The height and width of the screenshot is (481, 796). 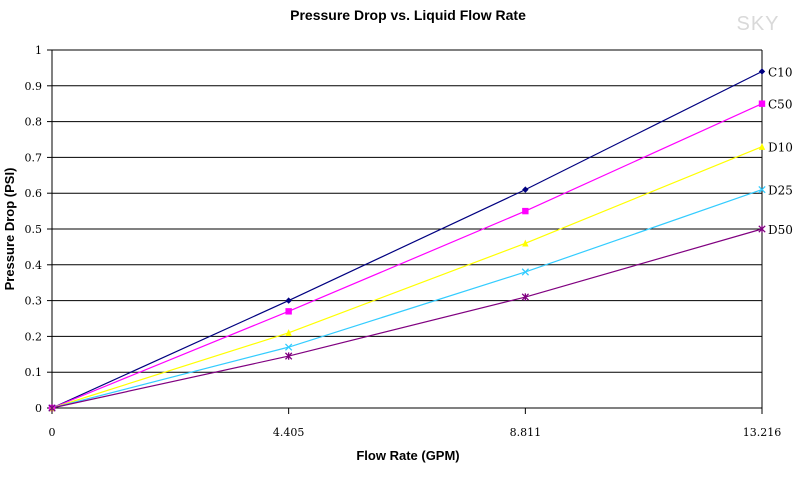 What do you see at coordinates (408, 15) in the screenshot?
I see `chart-title: Pressure Drop vs. Liquid Flow Rate` at bounding box center [408, 15].